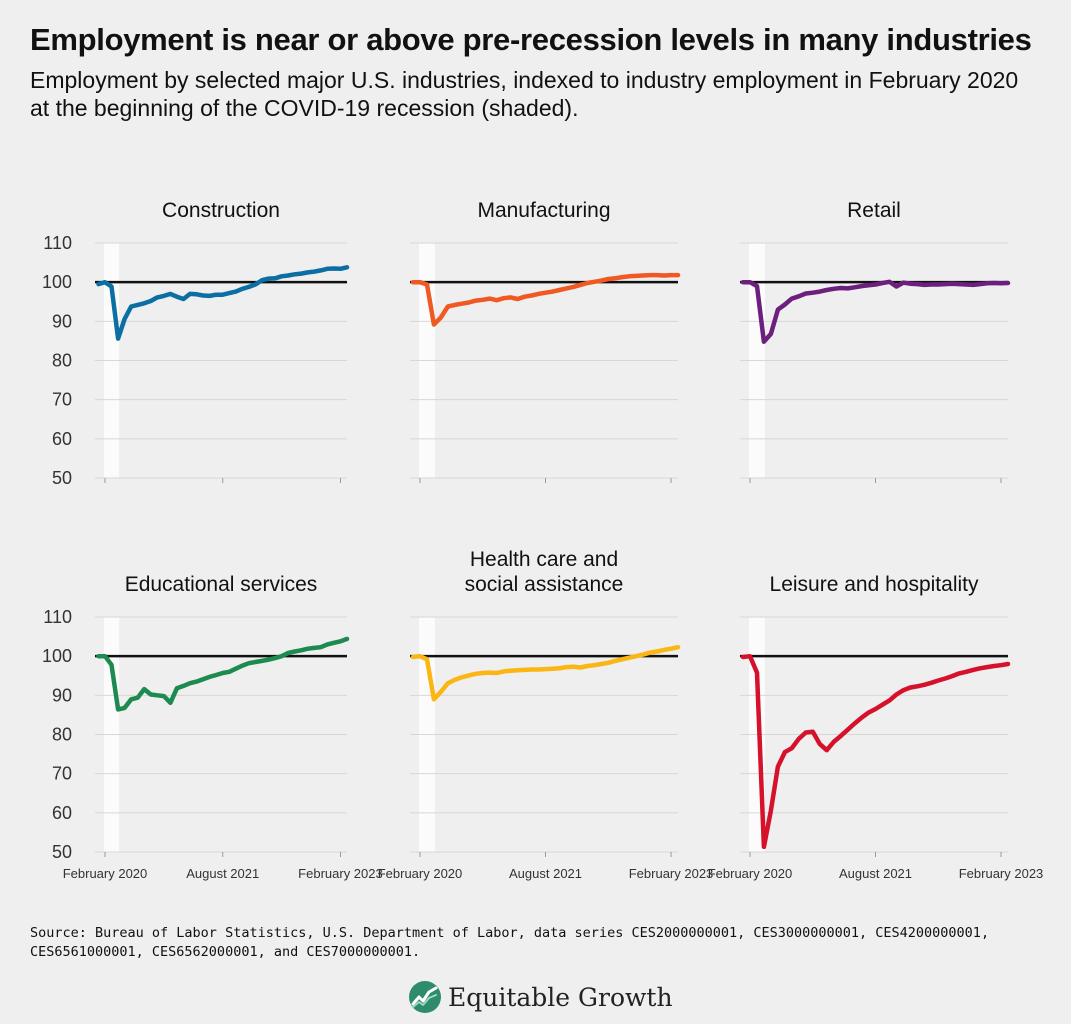 This screenshot has width=1071, height=1024. Describe the element at coordinates (545, 341) in the screenshot. I see `panel-2: Manufacturing` at that location.